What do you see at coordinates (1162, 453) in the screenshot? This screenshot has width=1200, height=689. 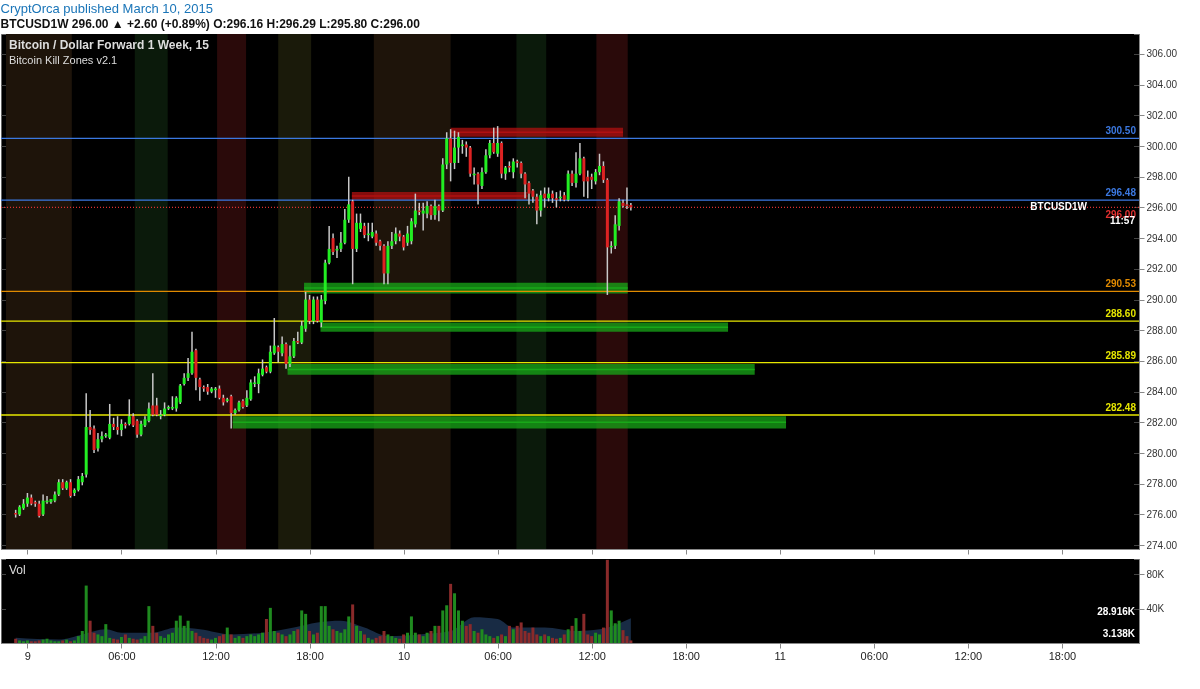 I see `y-tick-label: 280.00` at bounding box center [1162, 453].